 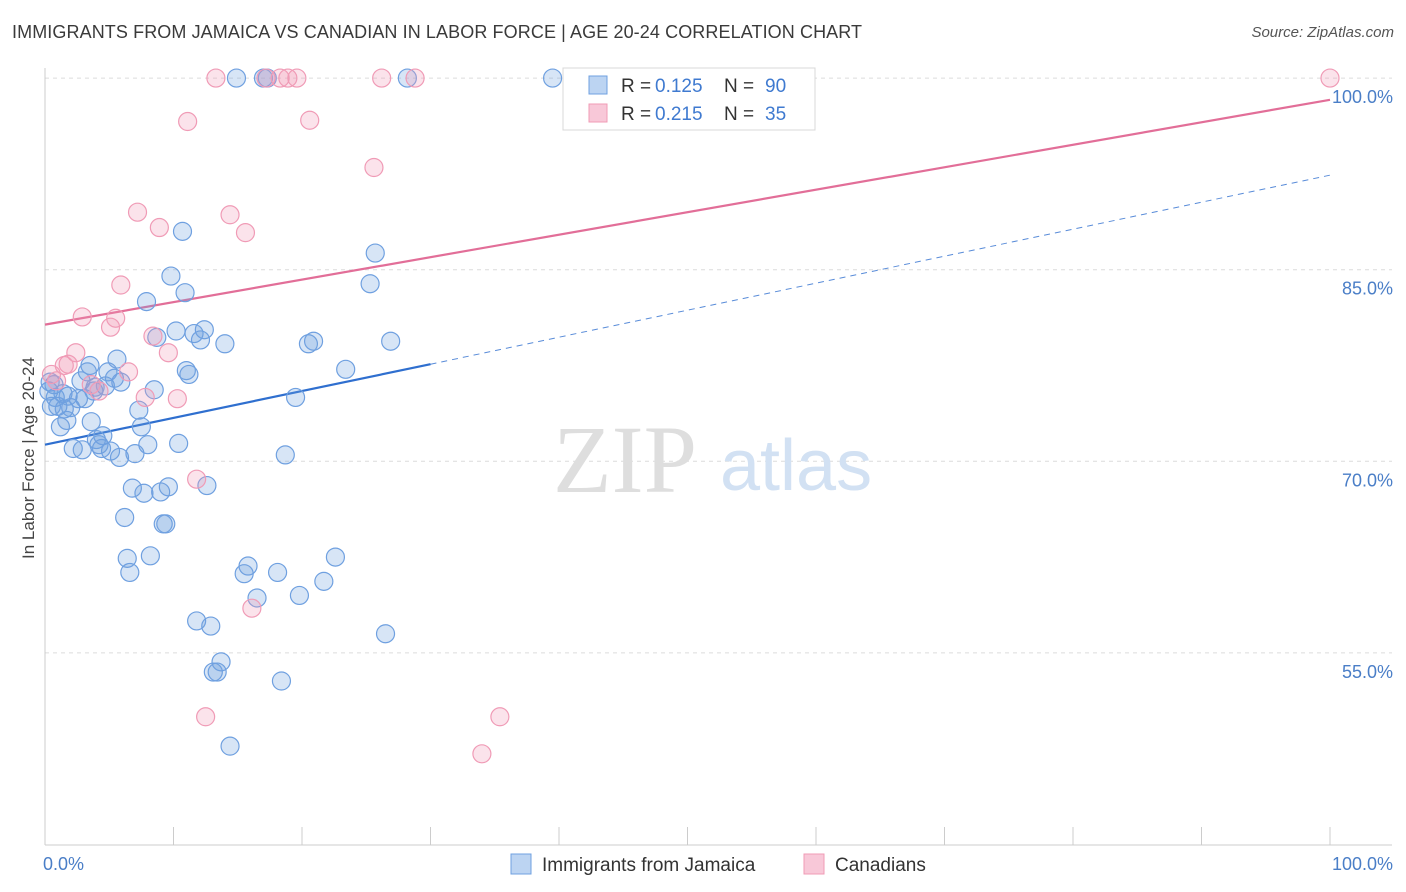 What do you see at coordinates (814, 864) in the screenshot?
I see `bottom-legend-swatch-canadians` at bounding box center [814, 864].